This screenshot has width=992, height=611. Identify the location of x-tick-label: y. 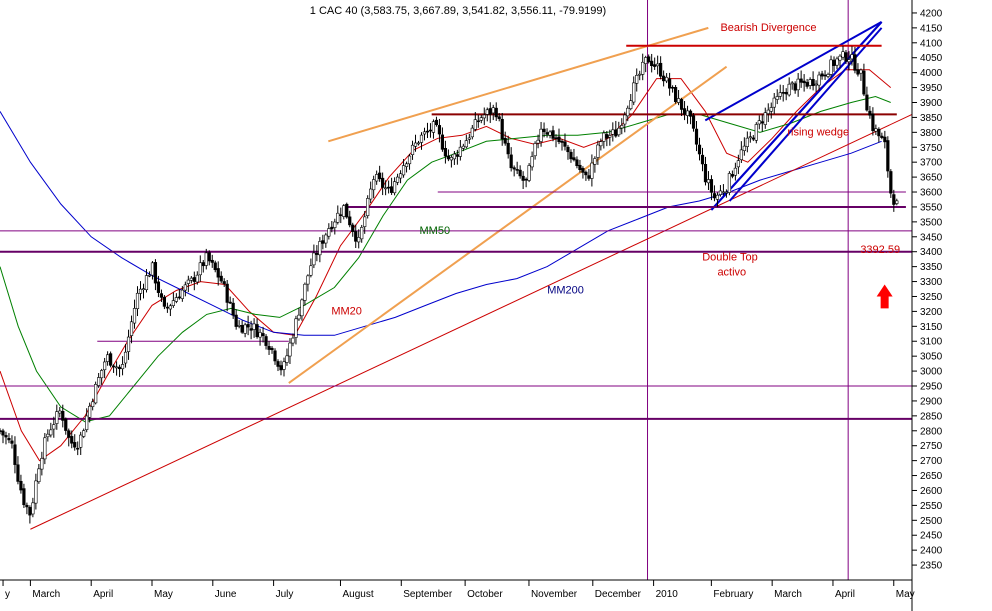
(7, 594).